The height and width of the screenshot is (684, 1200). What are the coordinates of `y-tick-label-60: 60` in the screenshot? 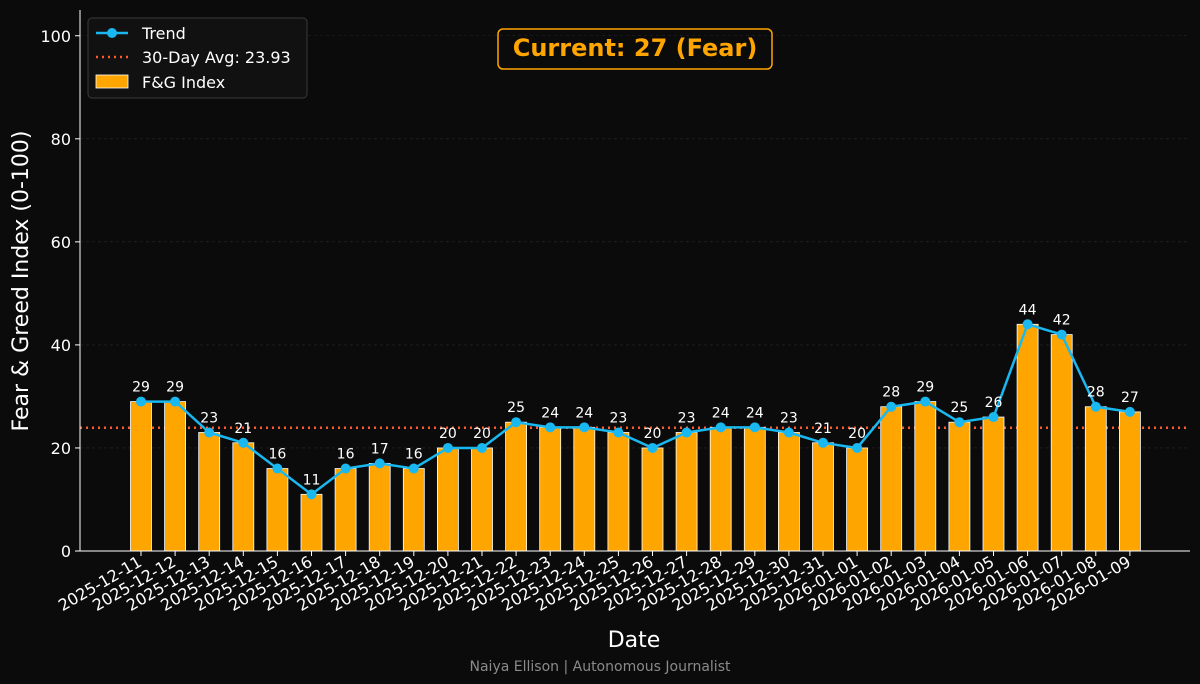 It's located at (61, 242).